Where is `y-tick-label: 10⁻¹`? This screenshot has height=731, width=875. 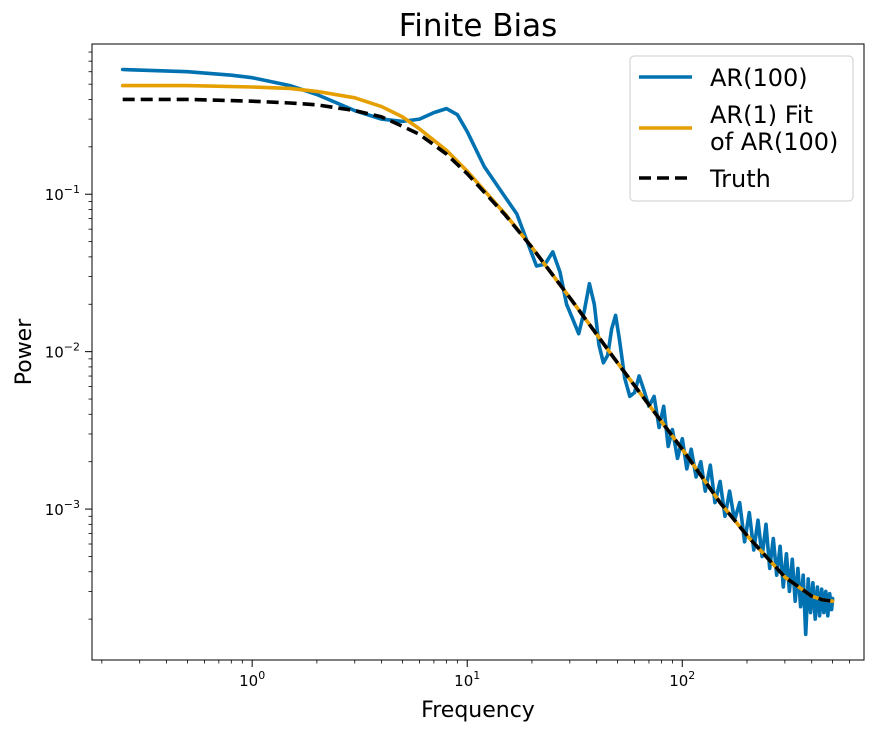
y-tick-label: 10⁻¹ is located at coordinates (62, 193).